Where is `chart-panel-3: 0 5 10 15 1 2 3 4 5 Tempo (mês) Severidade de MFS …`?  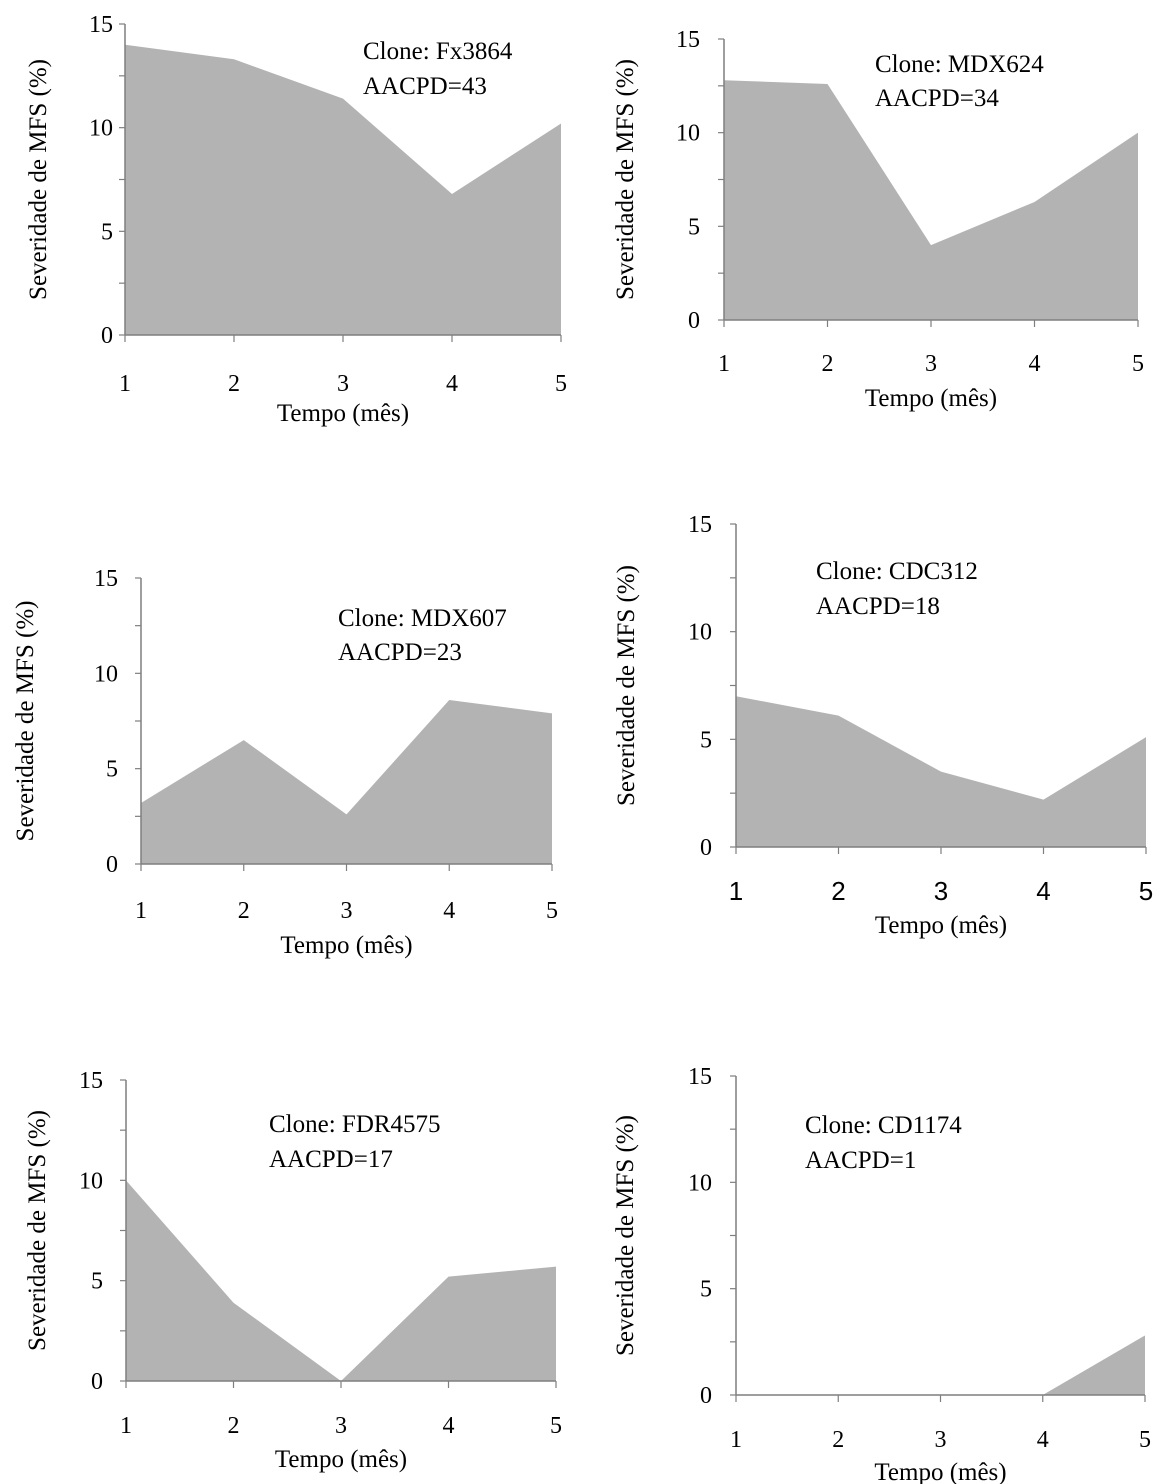 chart-panel-3: 0 5 10 15 1 2 3 4 5 Tempo (mês) Severidade de MFS … is located at coordinates (285, 762).